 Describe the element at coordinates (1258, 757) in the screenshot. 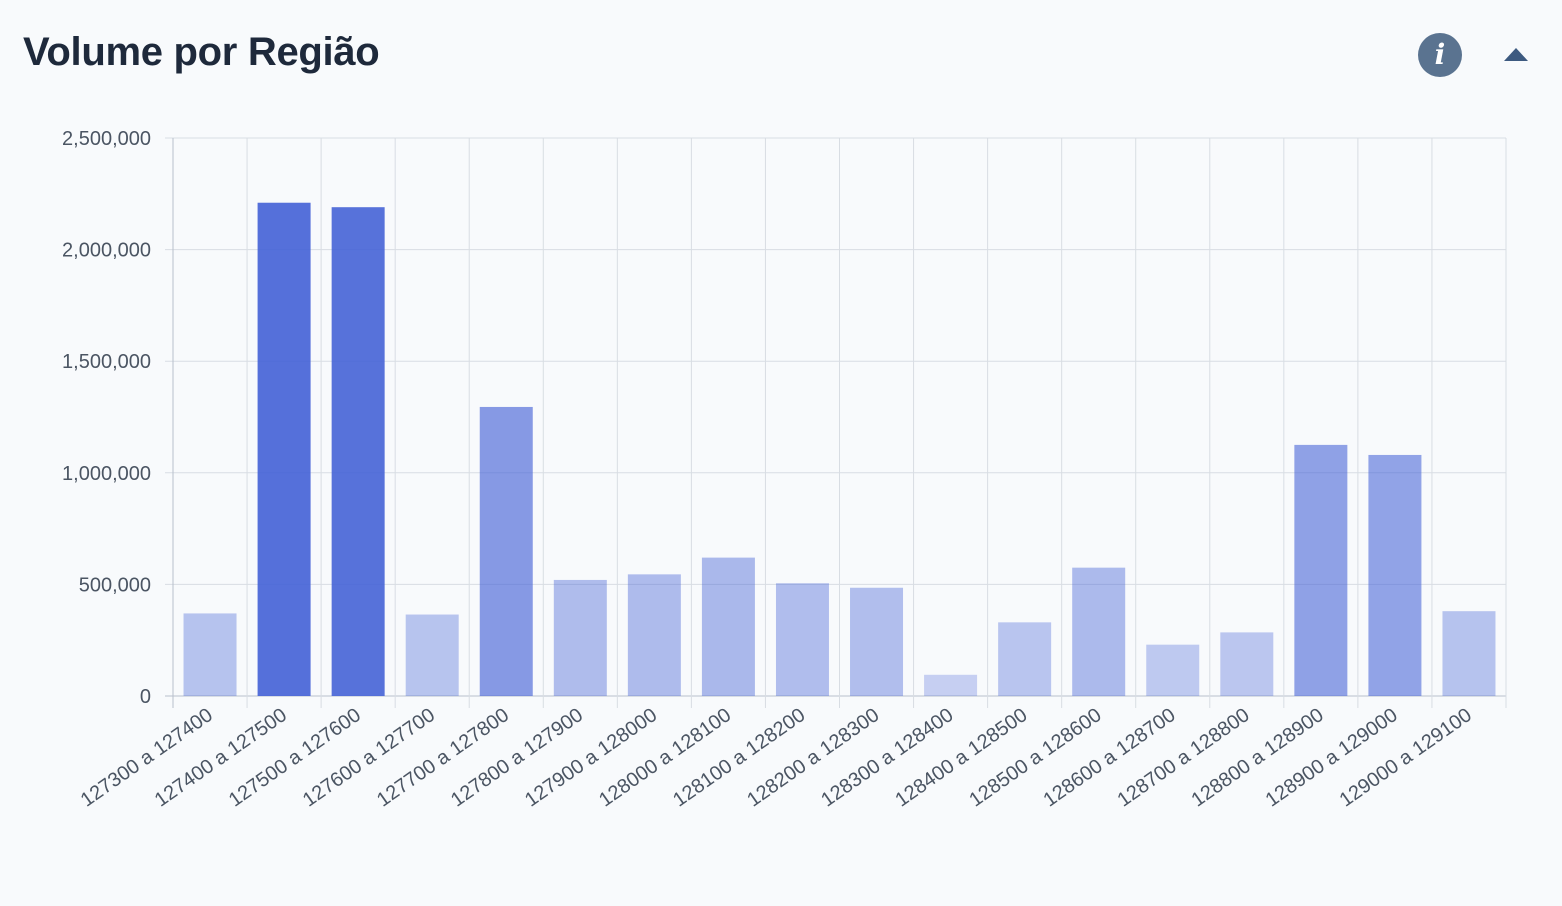

I see `x-tick-label: 128800 a 128900` at that location.